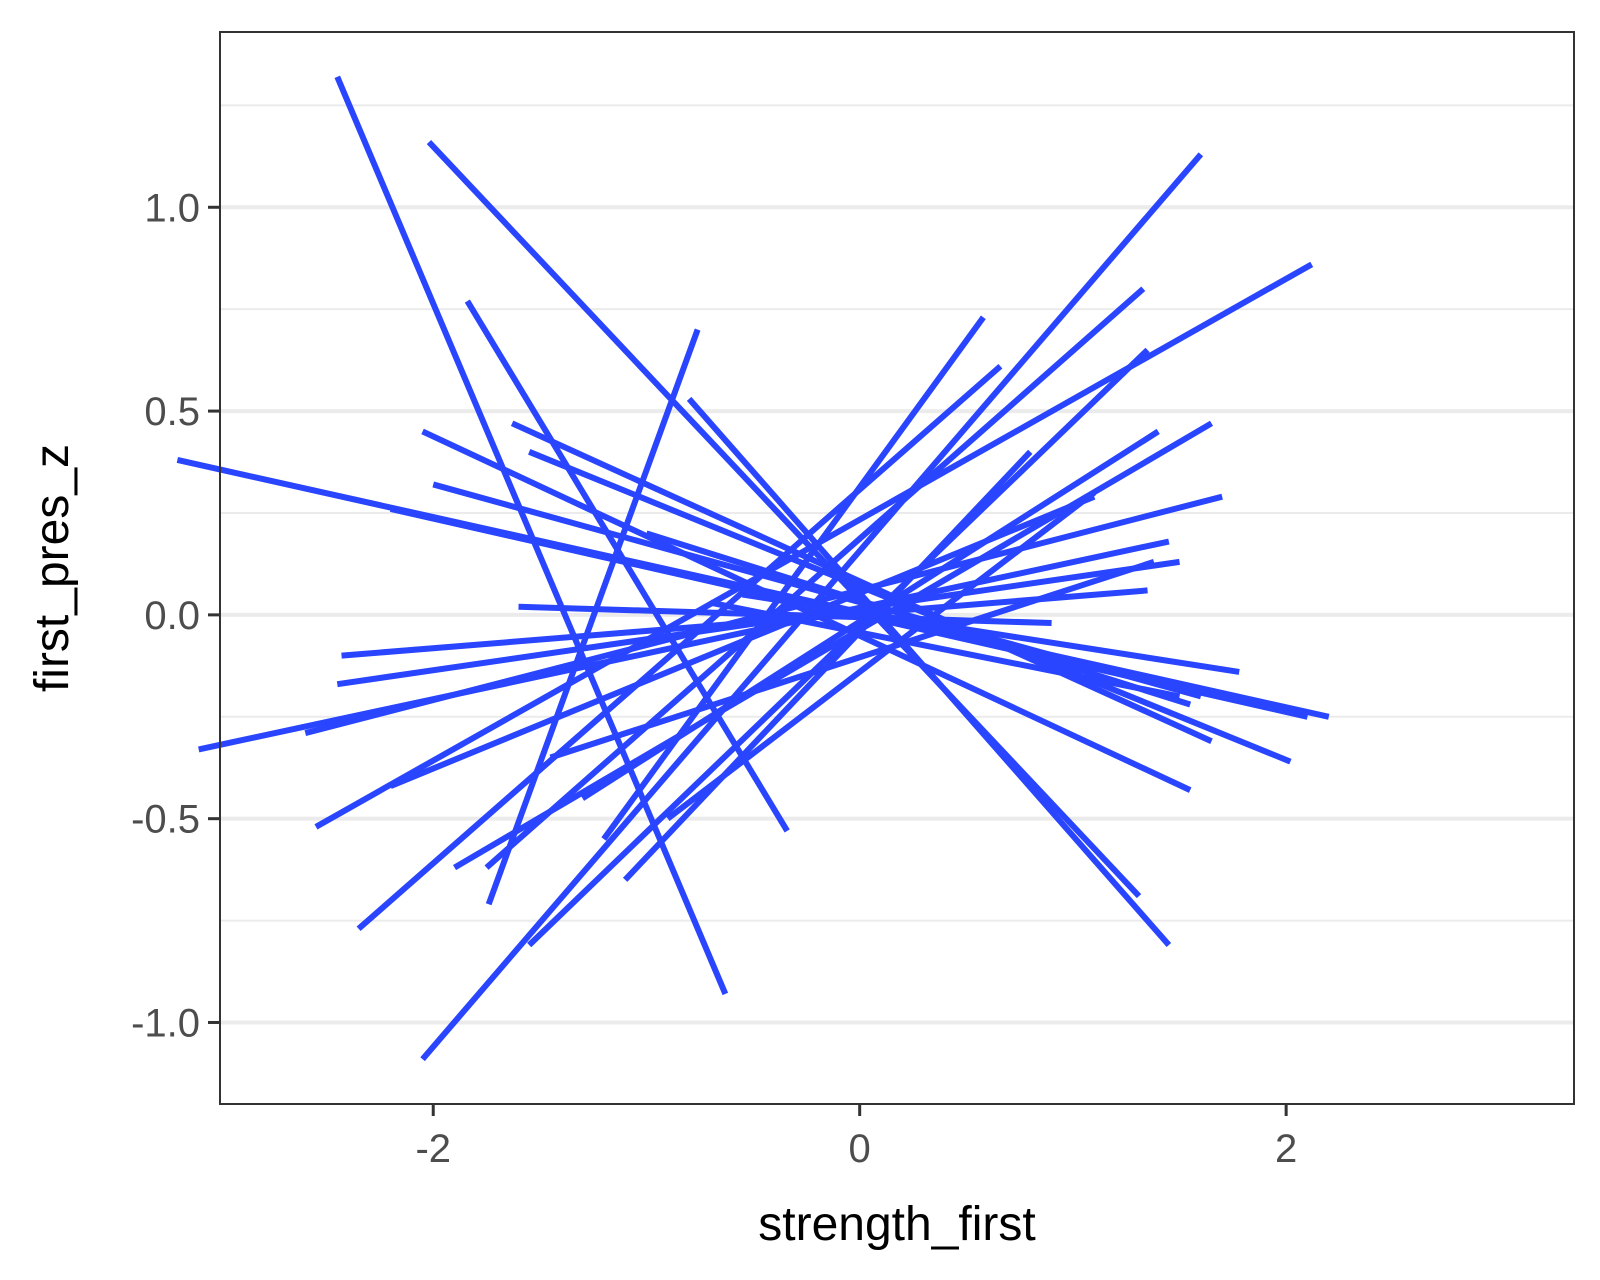  I want to click on y-tick-label: 0.5, so click(172, 412).